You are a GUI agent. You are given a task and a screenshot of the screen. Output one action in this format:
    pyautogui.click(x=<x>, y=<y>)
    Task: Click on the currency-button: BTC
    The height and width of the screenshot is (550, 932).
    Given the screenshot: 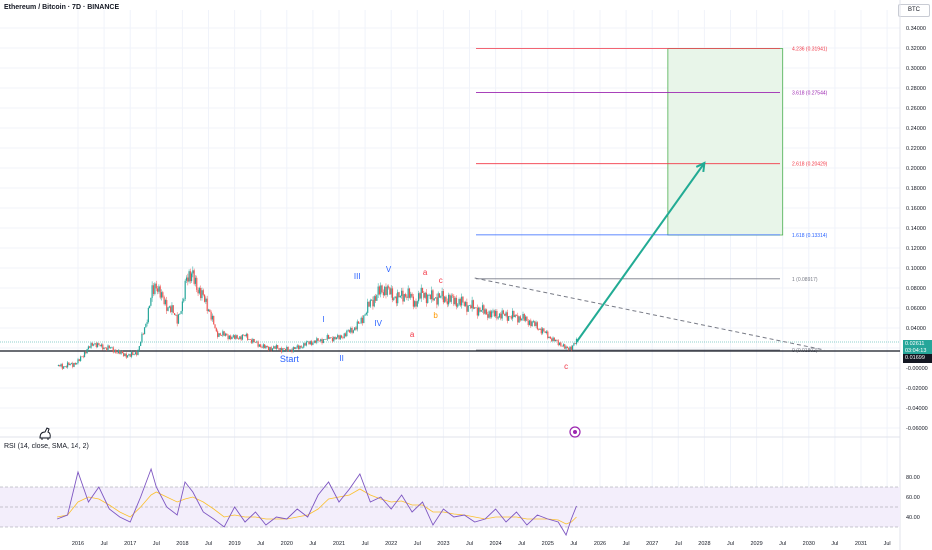 What is the action you would take?
    pyautogui.click(x=914, y=10)
    